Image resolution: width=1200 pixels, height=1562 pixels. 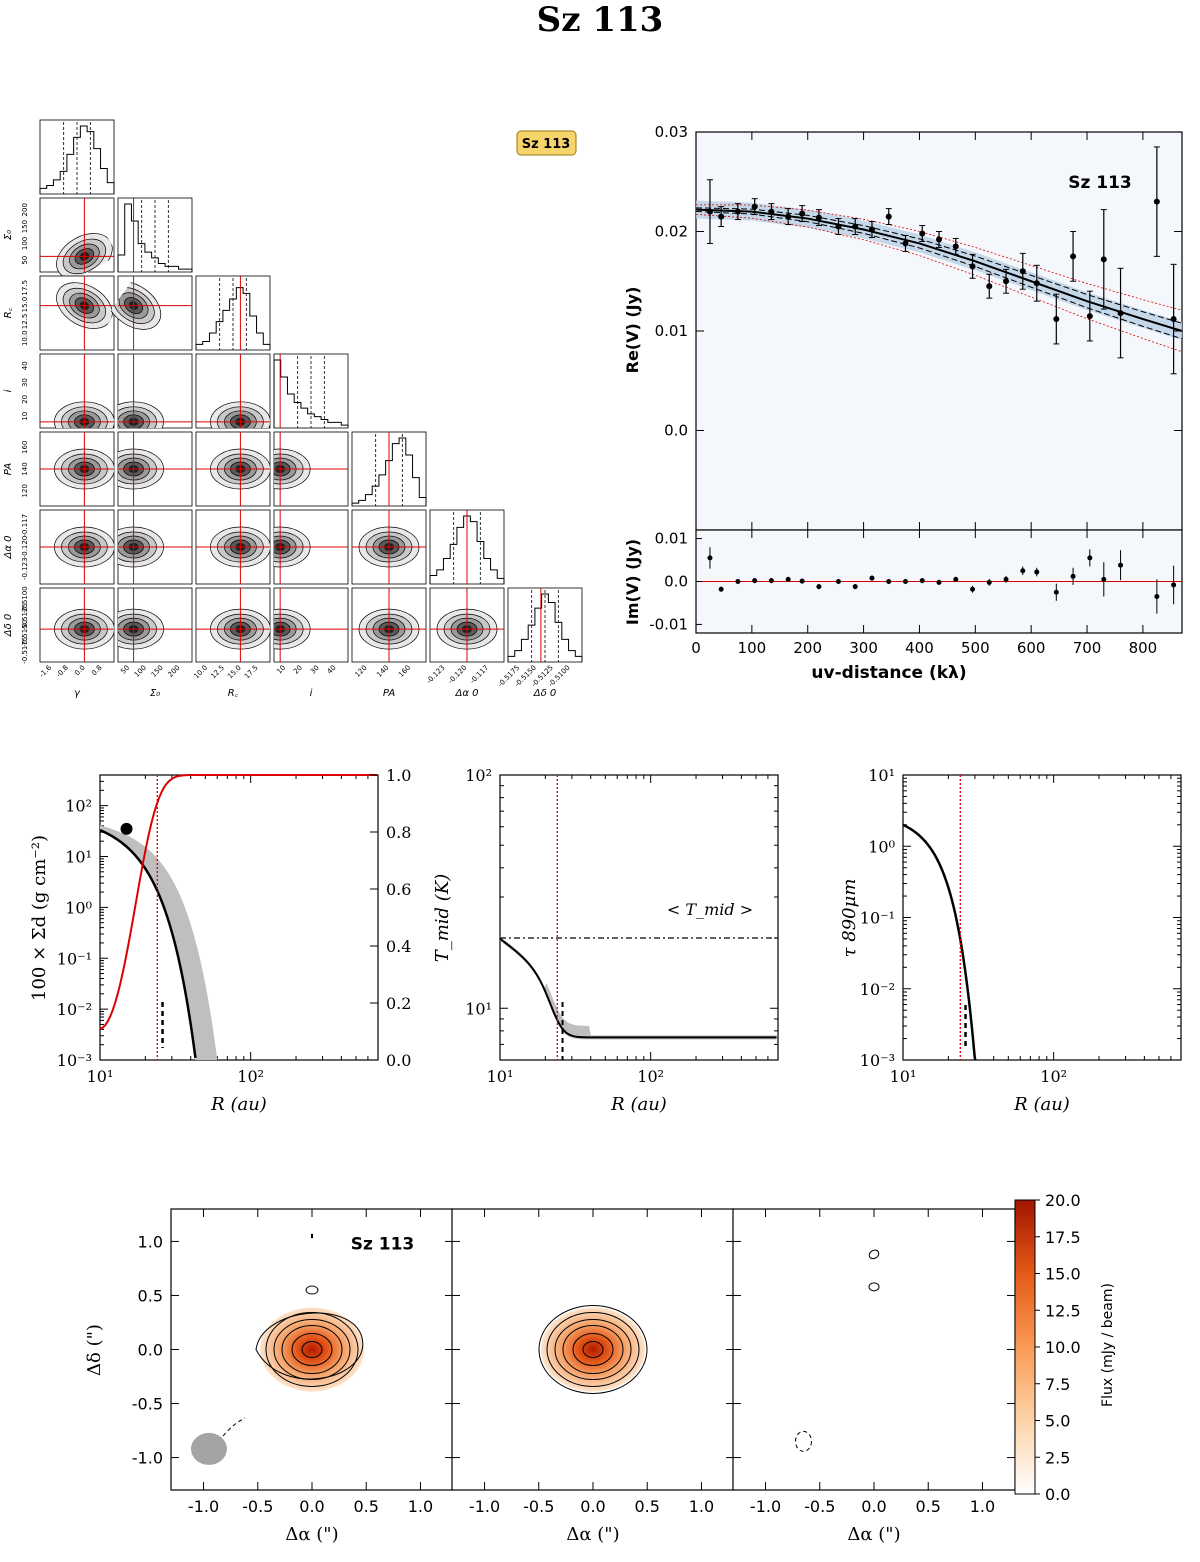 What do you see at coordinates (1063, 1347) in the screenshot?
I see `colorbar-tick-label: 10.0` at bounding box center [1063, 1347].